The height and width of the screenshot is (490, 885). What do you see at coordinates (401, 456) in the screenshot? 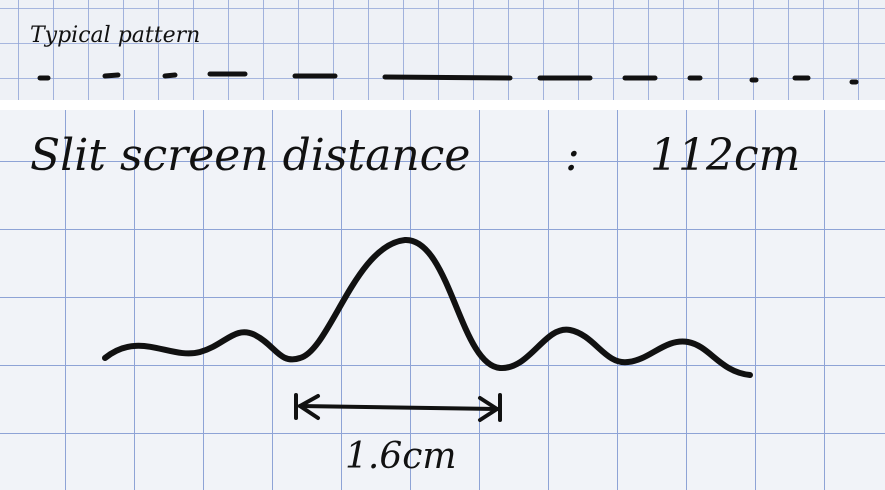
I see `width-label: 1.6cm` at bounding box center [401, 456].